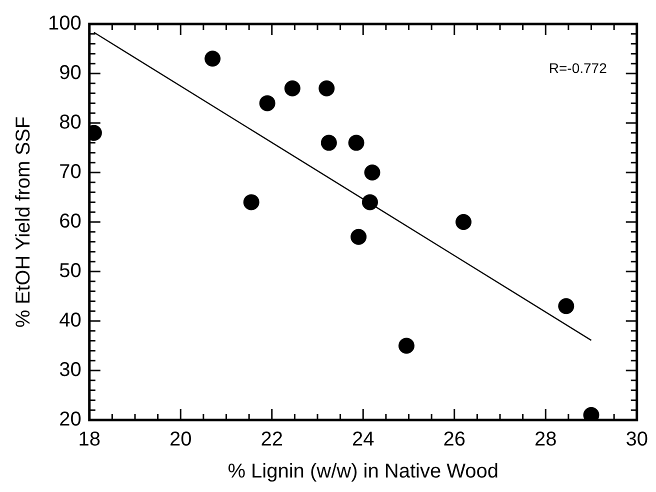 The height and width of the screenshot is (492, 656). I want to click on annotation: R=-0.772, so click(578, 68).